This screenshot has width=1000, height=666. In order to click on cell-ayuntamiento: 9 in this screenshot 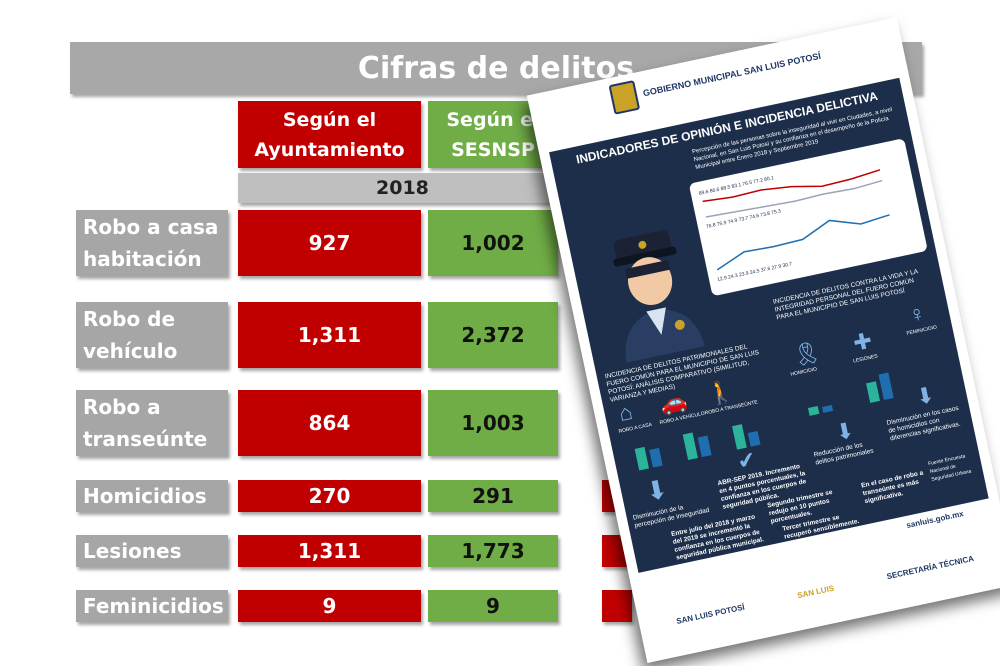, I will do `click(329, 606)`.